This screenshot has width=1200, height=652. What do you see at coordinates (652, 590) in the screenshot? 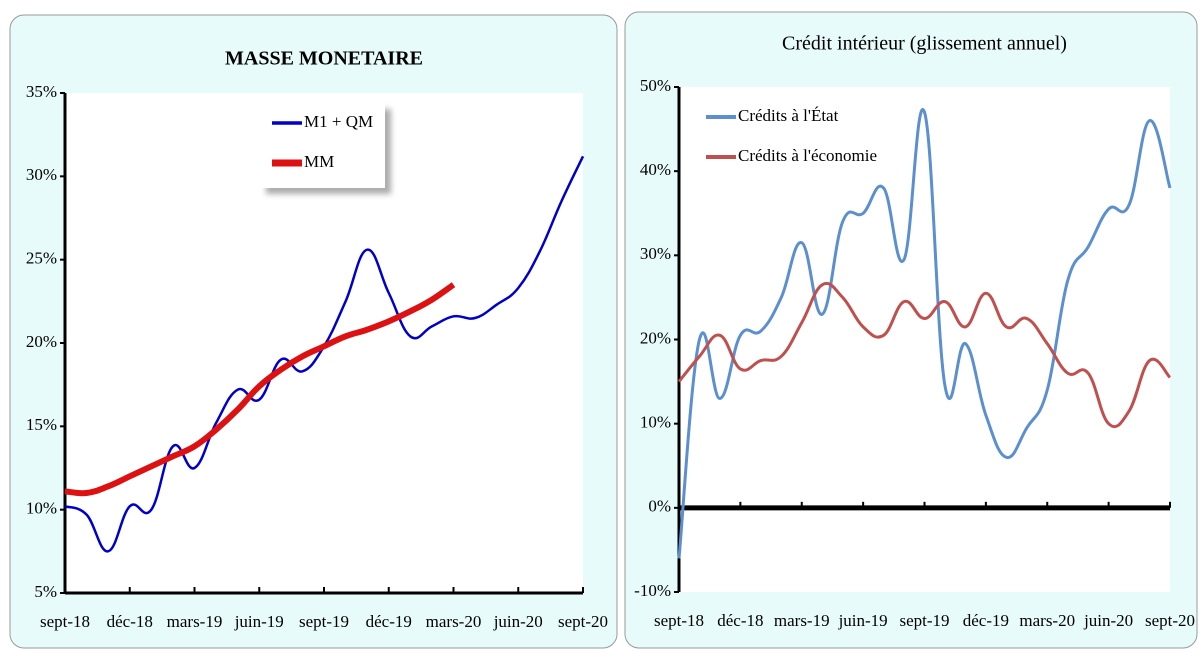
I see `y-tick-label: -10%` at bounding box center [652, 590].